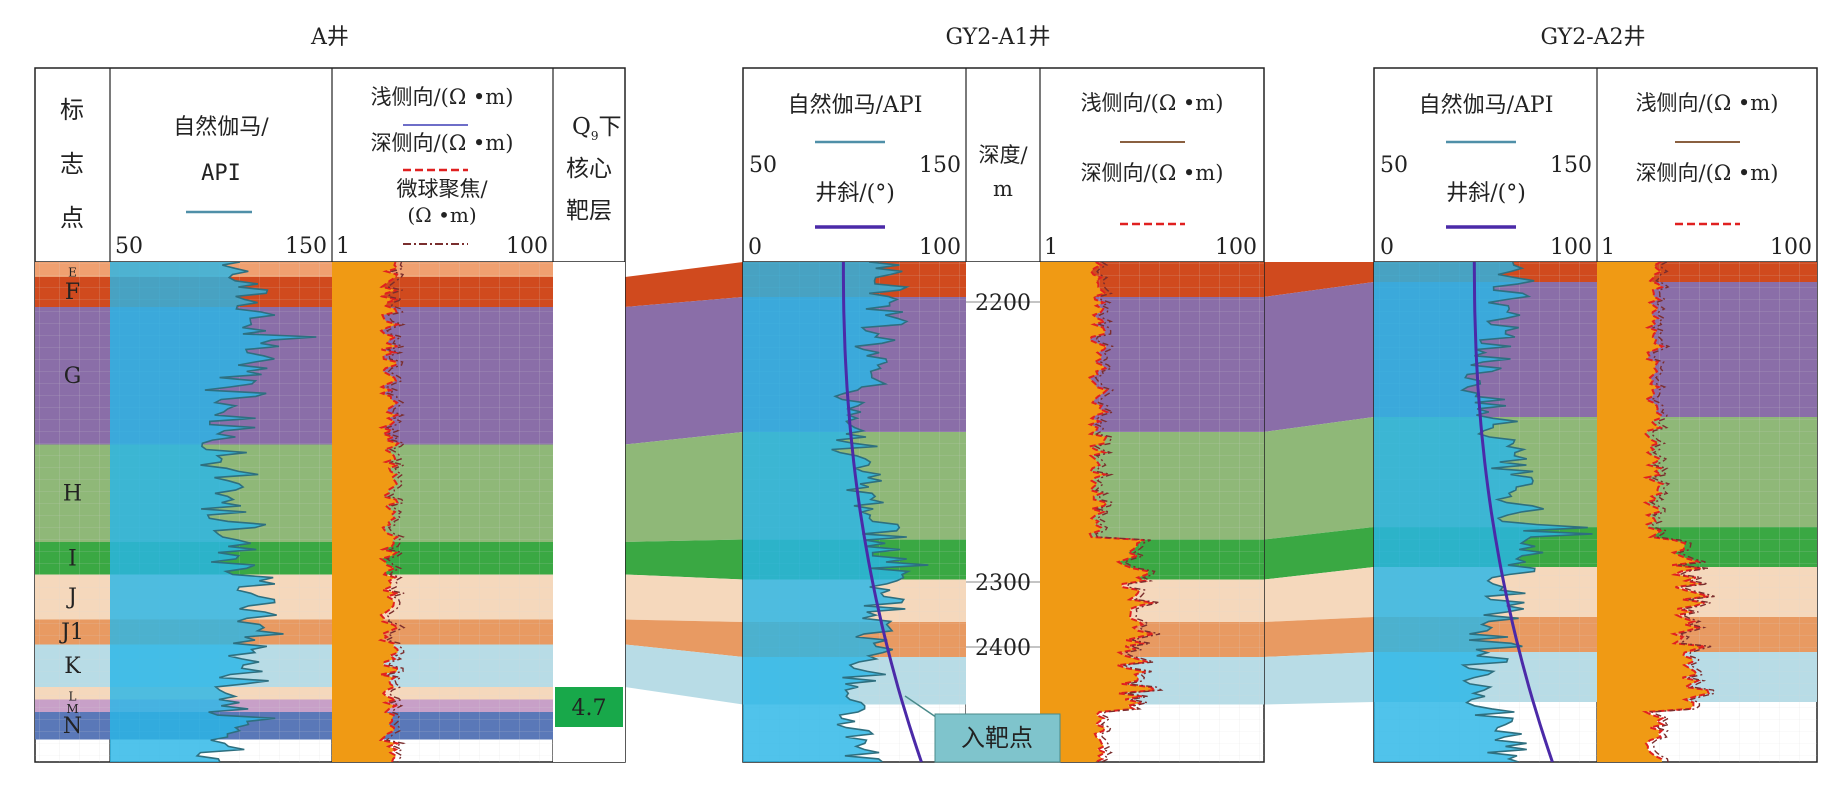  Describe the element at coordinates (72, 218) in the screenshot. I see `marker-header-3: 点` at that location.